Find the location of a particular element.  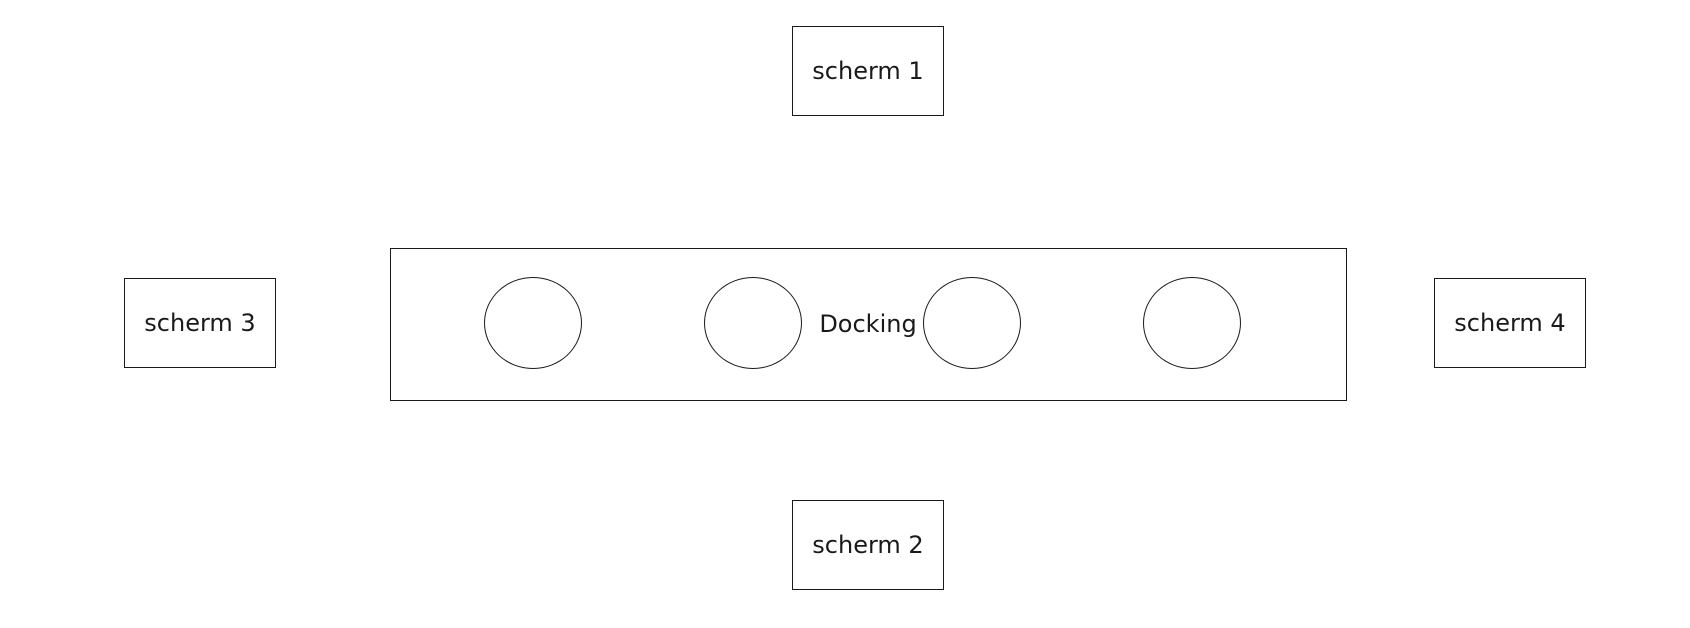

screen-3-label: scherm 3 is located at coordinates (200, 323).